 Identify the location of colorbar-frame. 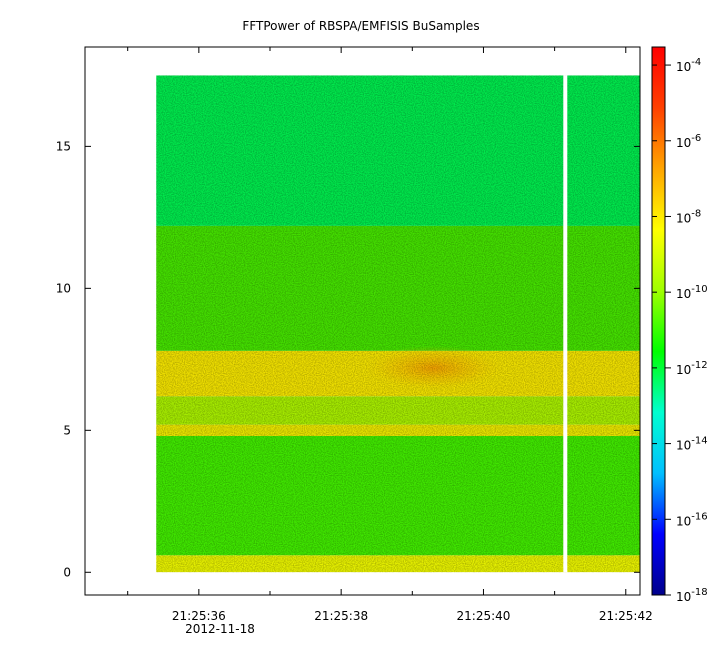
(658, 321).